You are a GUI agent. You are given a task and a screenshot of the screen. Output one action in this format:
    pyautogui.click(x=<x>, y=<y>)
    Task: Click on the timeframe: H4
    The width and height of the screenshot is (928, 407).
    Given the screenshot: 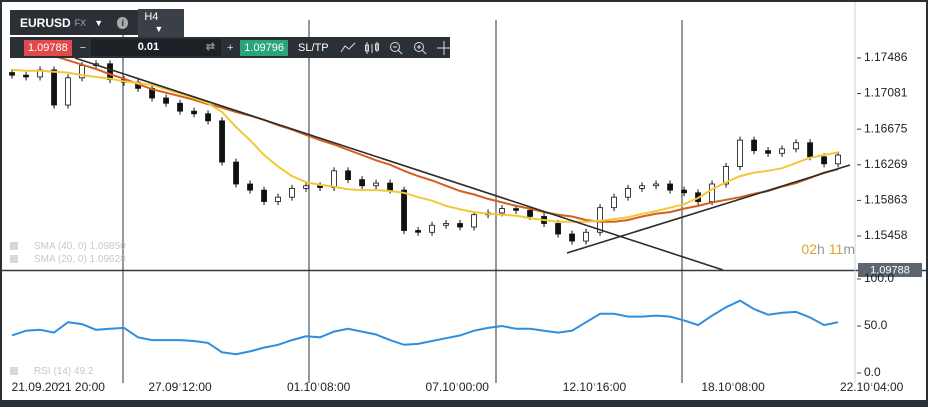 What is the action you would take?
    pyautogui.click(x=151, y=16)
    